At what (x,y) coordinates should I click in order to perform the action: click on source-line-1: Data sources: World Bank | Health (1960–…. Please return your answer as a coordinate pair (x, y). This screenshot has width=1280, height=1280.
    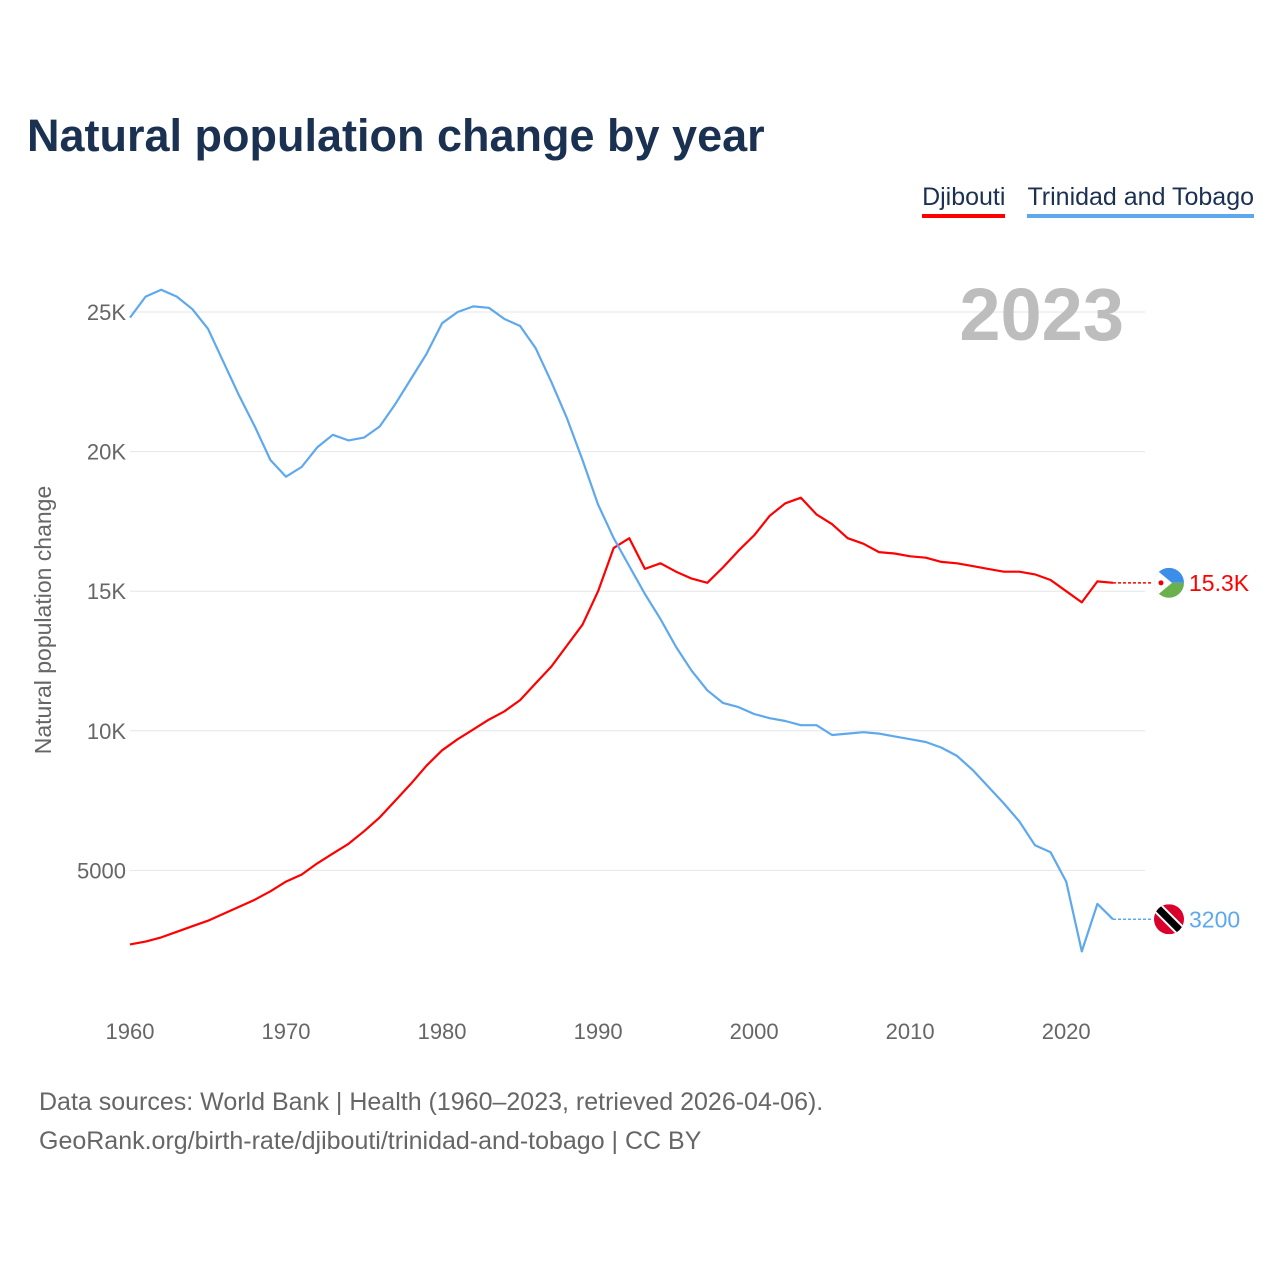
    Looking at the image, I should click on (431, 1102).